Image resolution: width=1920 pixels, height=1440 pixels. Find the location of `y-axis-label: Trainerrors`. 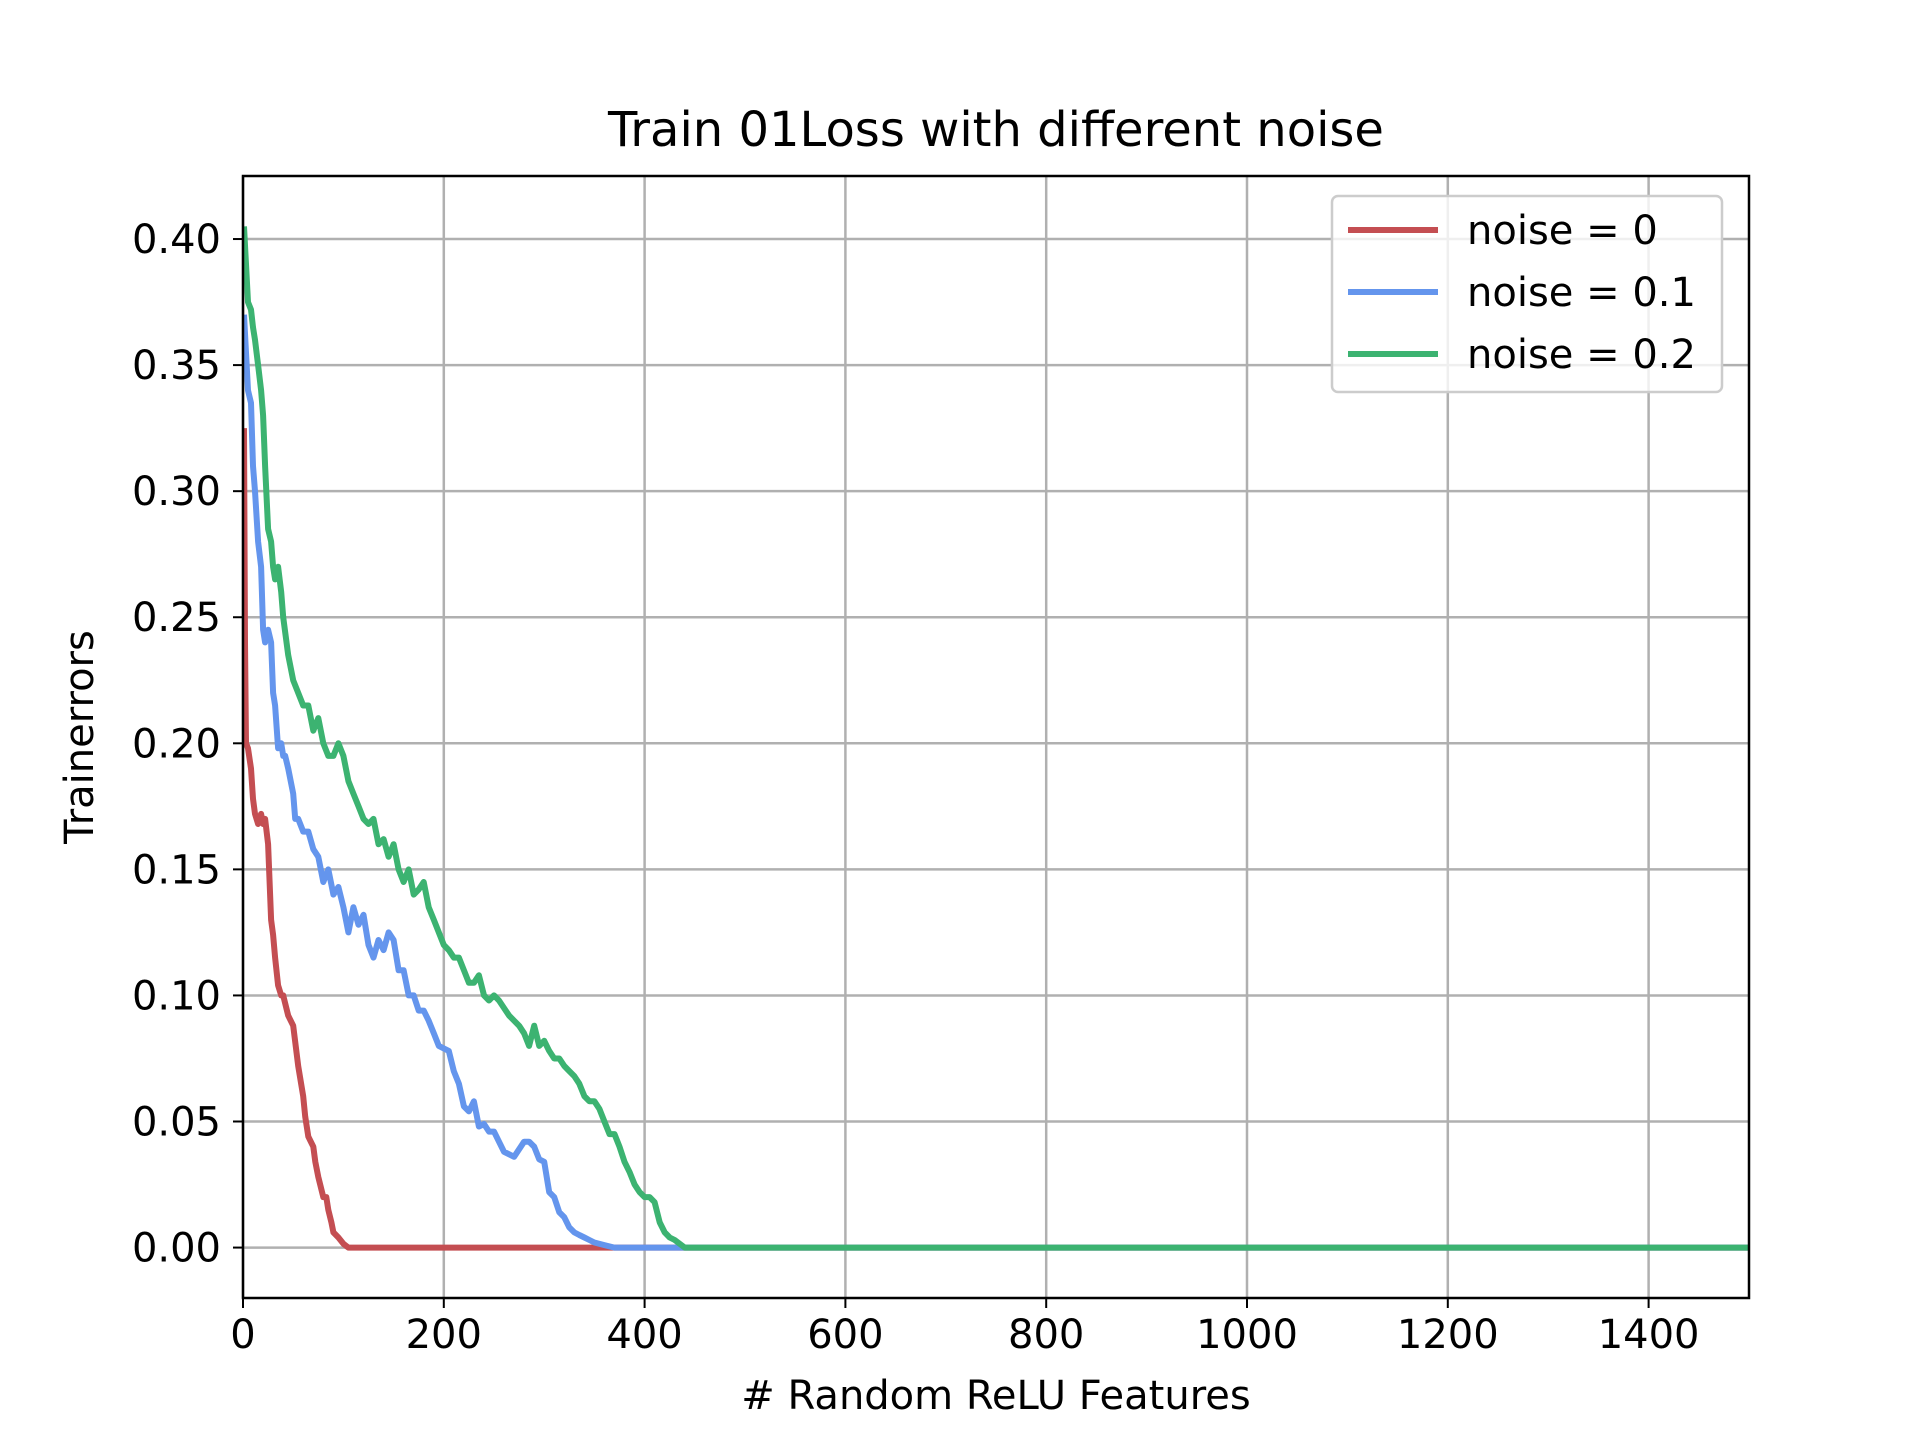

y-axis-label: Trainerrors is located at coordinates (80, 737).